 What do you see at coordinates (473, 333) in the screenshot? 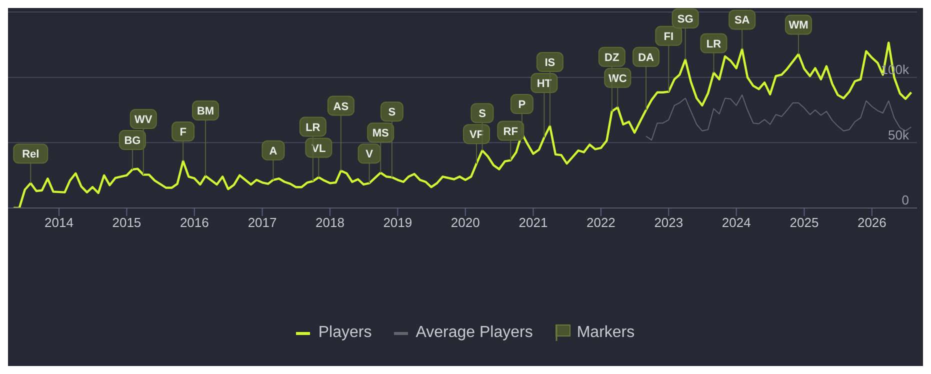
I see `legend-label: Average Players` at bounding box center [473, 333].